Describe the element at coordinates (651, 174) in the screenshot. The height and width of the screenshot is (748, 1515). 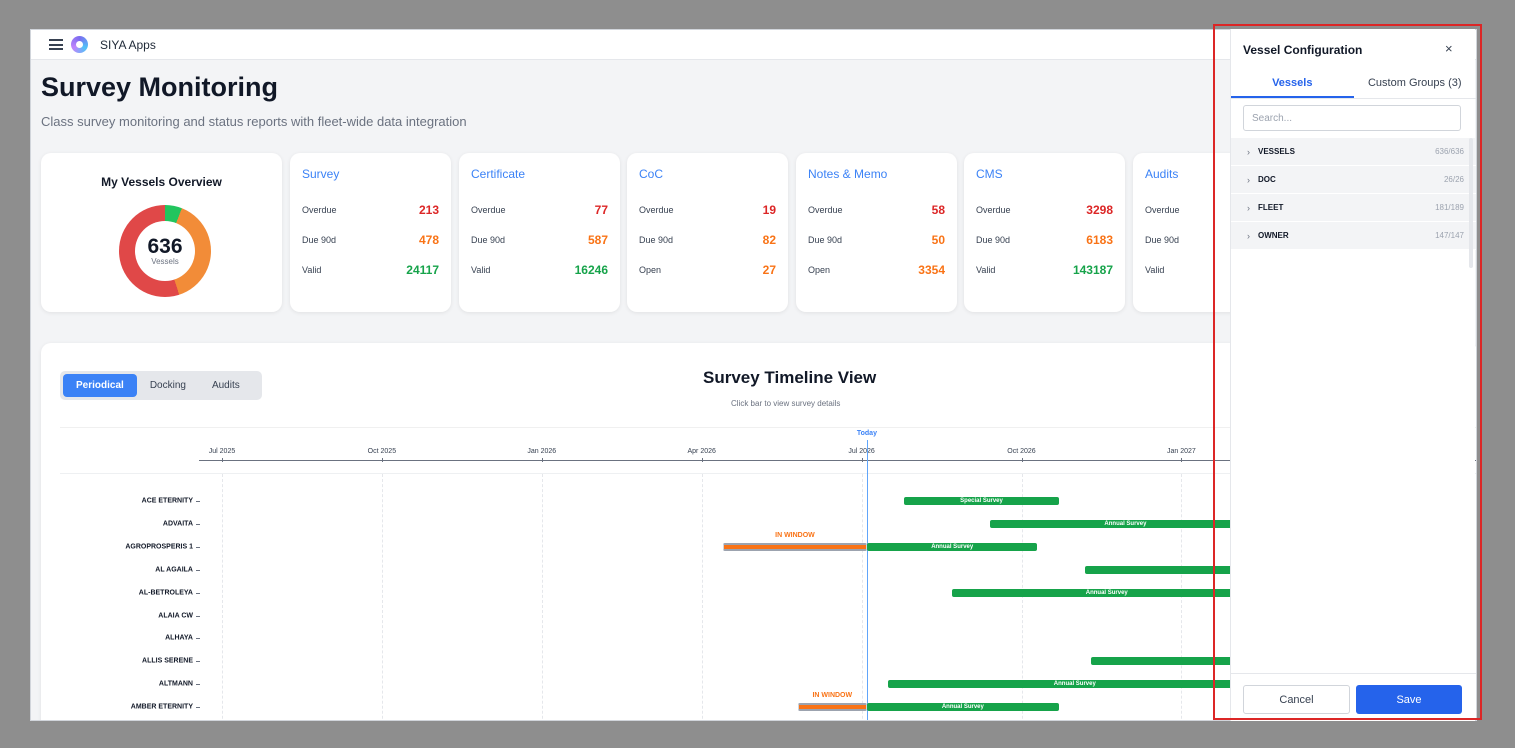
I see `stat-card-title: CoC` at that location.